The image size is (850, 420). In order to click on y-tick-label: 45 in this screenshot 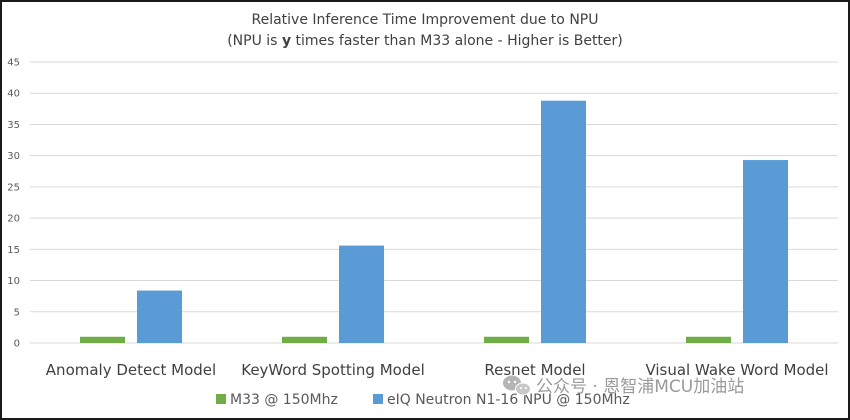, I will do `click(13, 63)`.